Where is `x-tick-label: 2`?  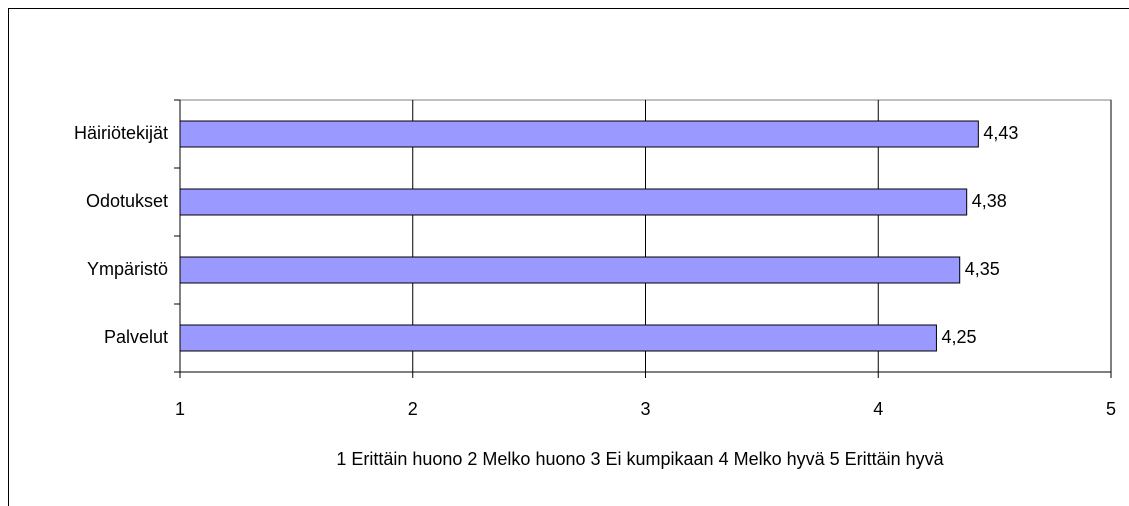
x-tick-label: 2 is located at coordinates (413, 409).